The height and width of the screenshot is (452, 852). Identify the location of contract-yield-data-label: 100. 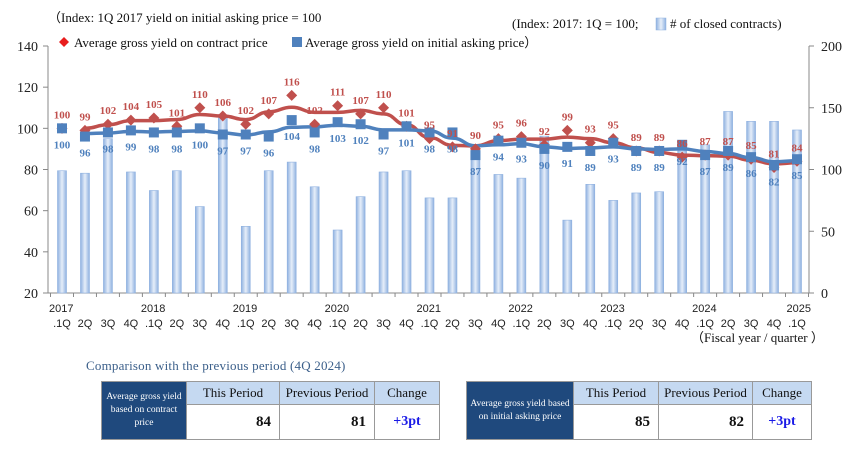
(62, 115).